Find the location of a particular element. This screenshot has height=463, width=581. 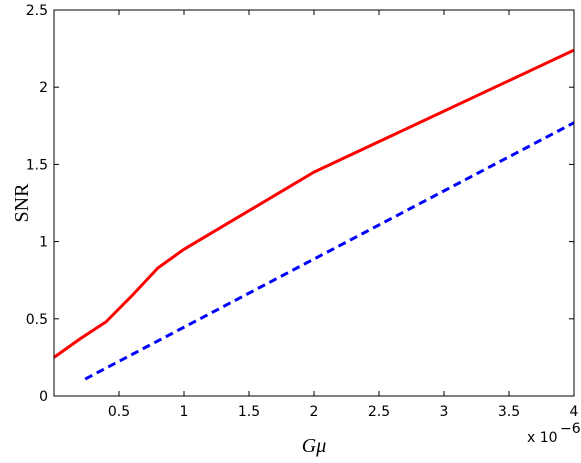

x-tick-label: 0.5 is located at coordinates (119, 412).